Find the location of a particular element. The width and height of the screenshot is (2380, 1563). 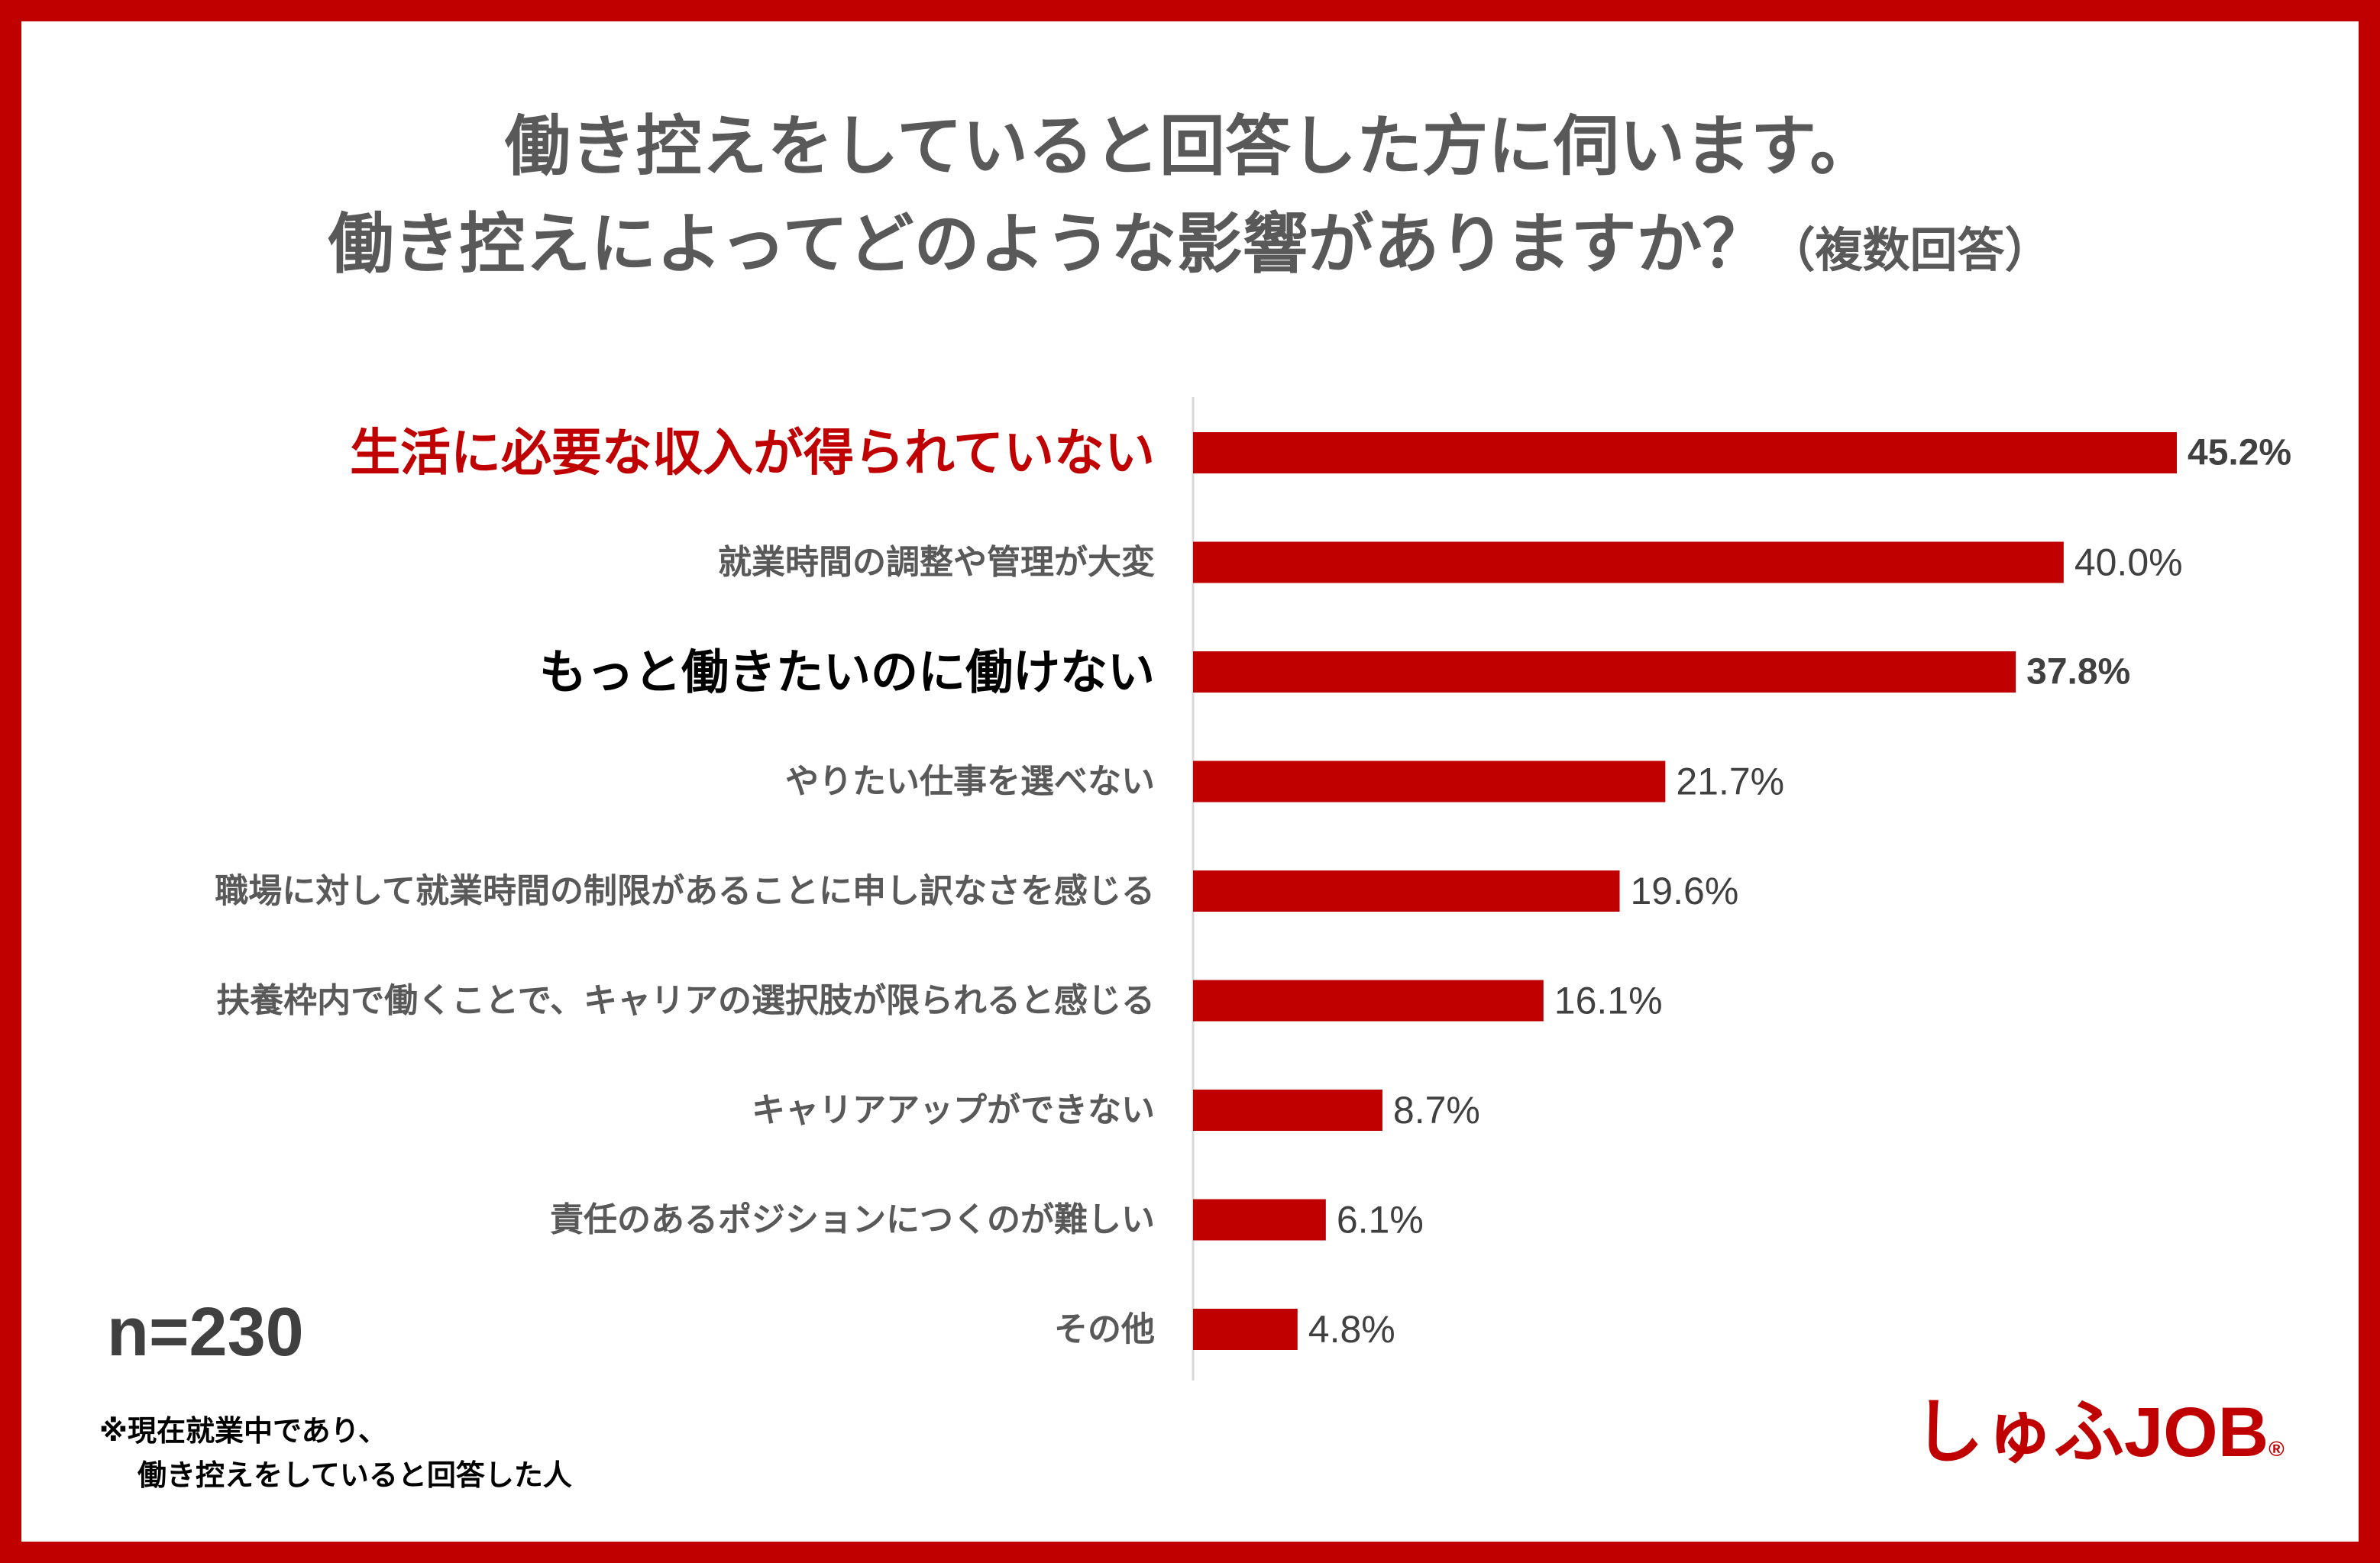

footnote-line-2: 働き控えをしていると回答した人 is located at coordinates (354, 1475).